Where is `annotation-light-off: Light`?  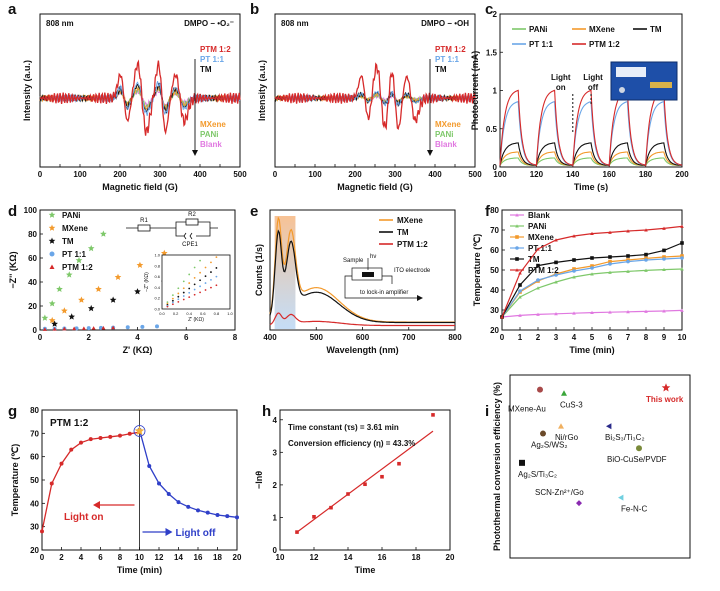 annotation-light-off: Light is located at coordinates (593, 77).